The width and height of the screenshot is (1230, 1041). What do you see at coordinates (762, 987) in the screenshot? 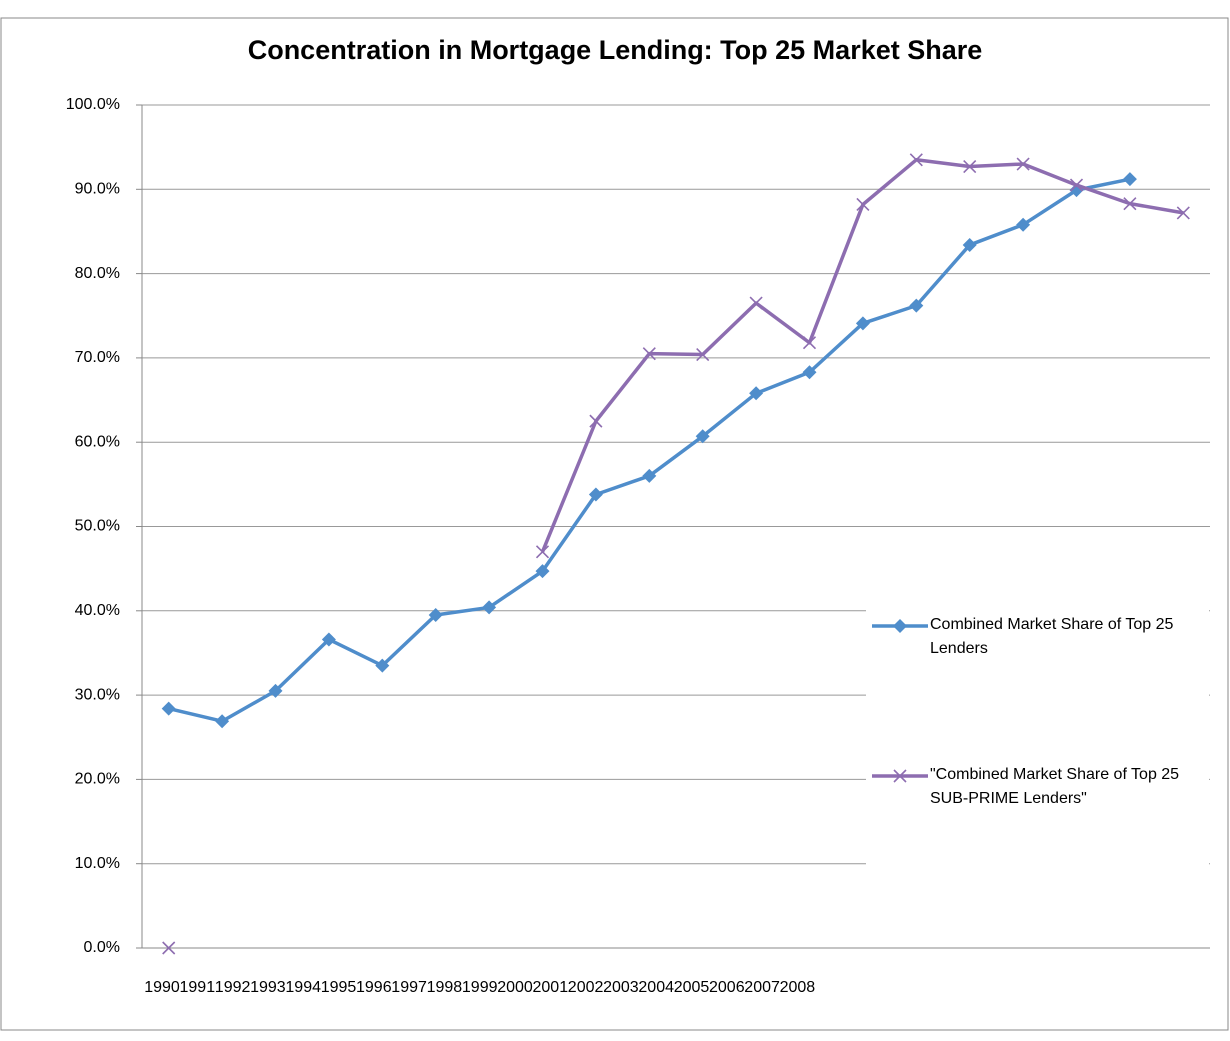
I see `x-tick-label: 2007` at bounding box center [762, 987].